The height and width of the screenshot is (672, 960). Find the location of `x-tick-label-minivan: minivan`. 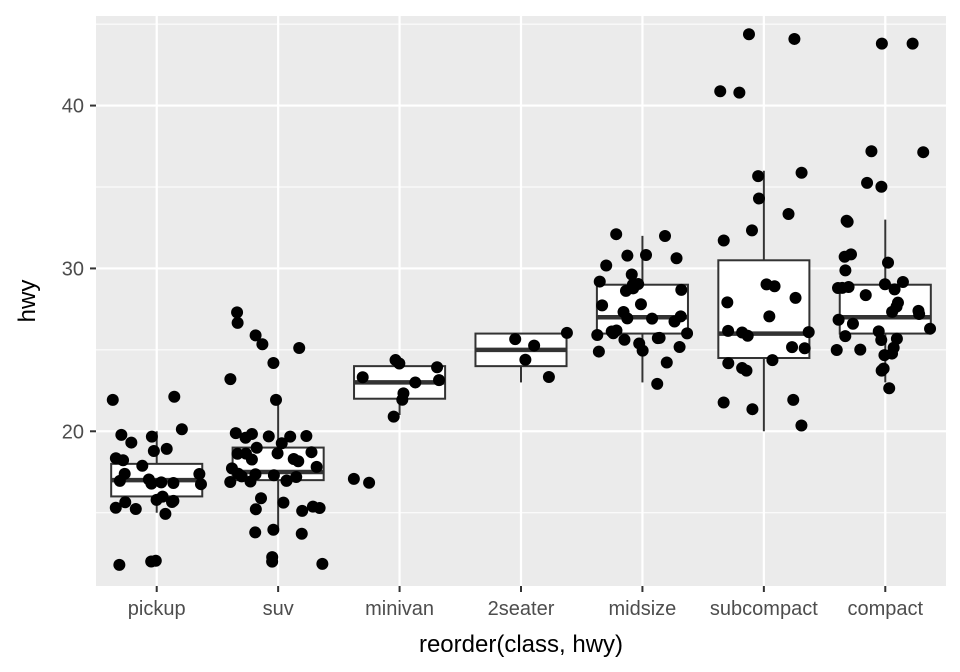

x-tick-label-minivan: minivan is located at coordinates (399, 609).